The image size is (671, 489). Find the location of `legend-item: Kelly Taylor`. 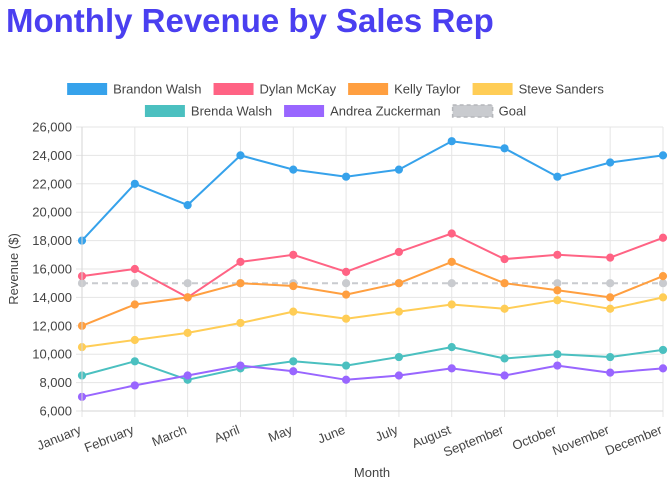

legend-item: Kelly Taylor is located at coordinates (404, 89).